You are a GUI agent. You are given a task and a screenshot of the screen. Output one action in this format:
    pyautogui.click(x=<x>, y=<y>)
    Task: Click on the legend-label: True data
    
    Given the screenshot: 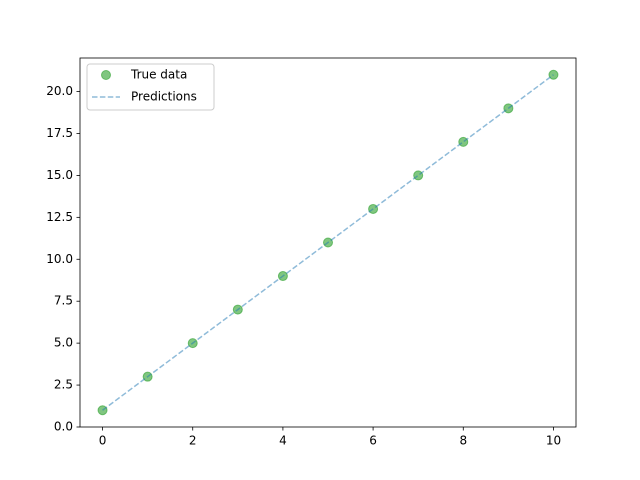 What is the action you would take?
    pyautogui.click(x=158, y=75)
    